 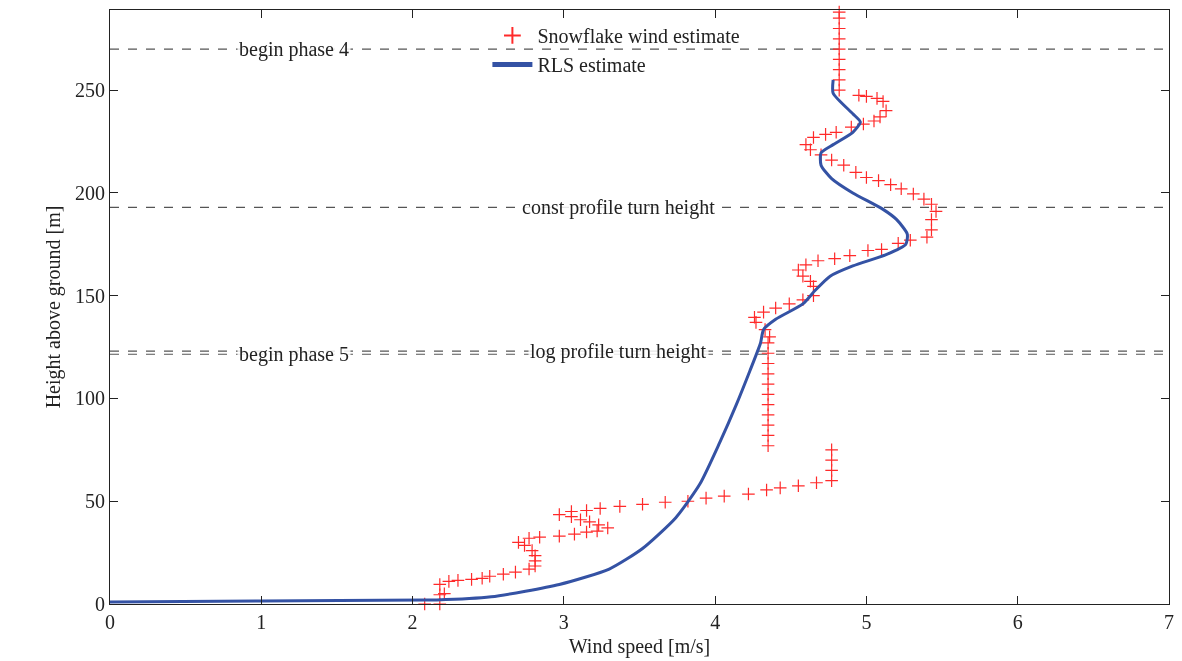 I want to click on y-tick-label: 150, so click(x=89, y=295).